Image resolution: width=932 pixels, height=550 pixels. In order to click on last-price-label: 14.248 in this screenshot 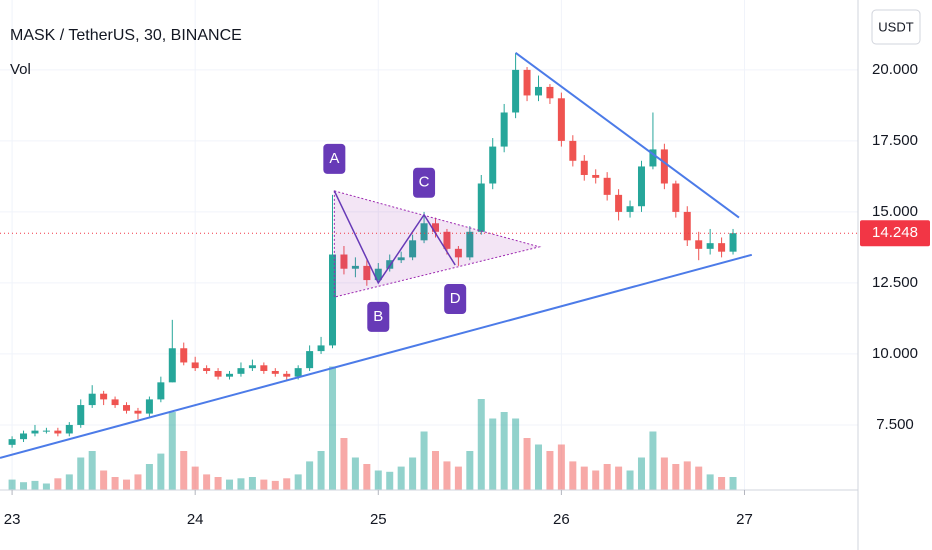, I will do `click(895, 232)`.